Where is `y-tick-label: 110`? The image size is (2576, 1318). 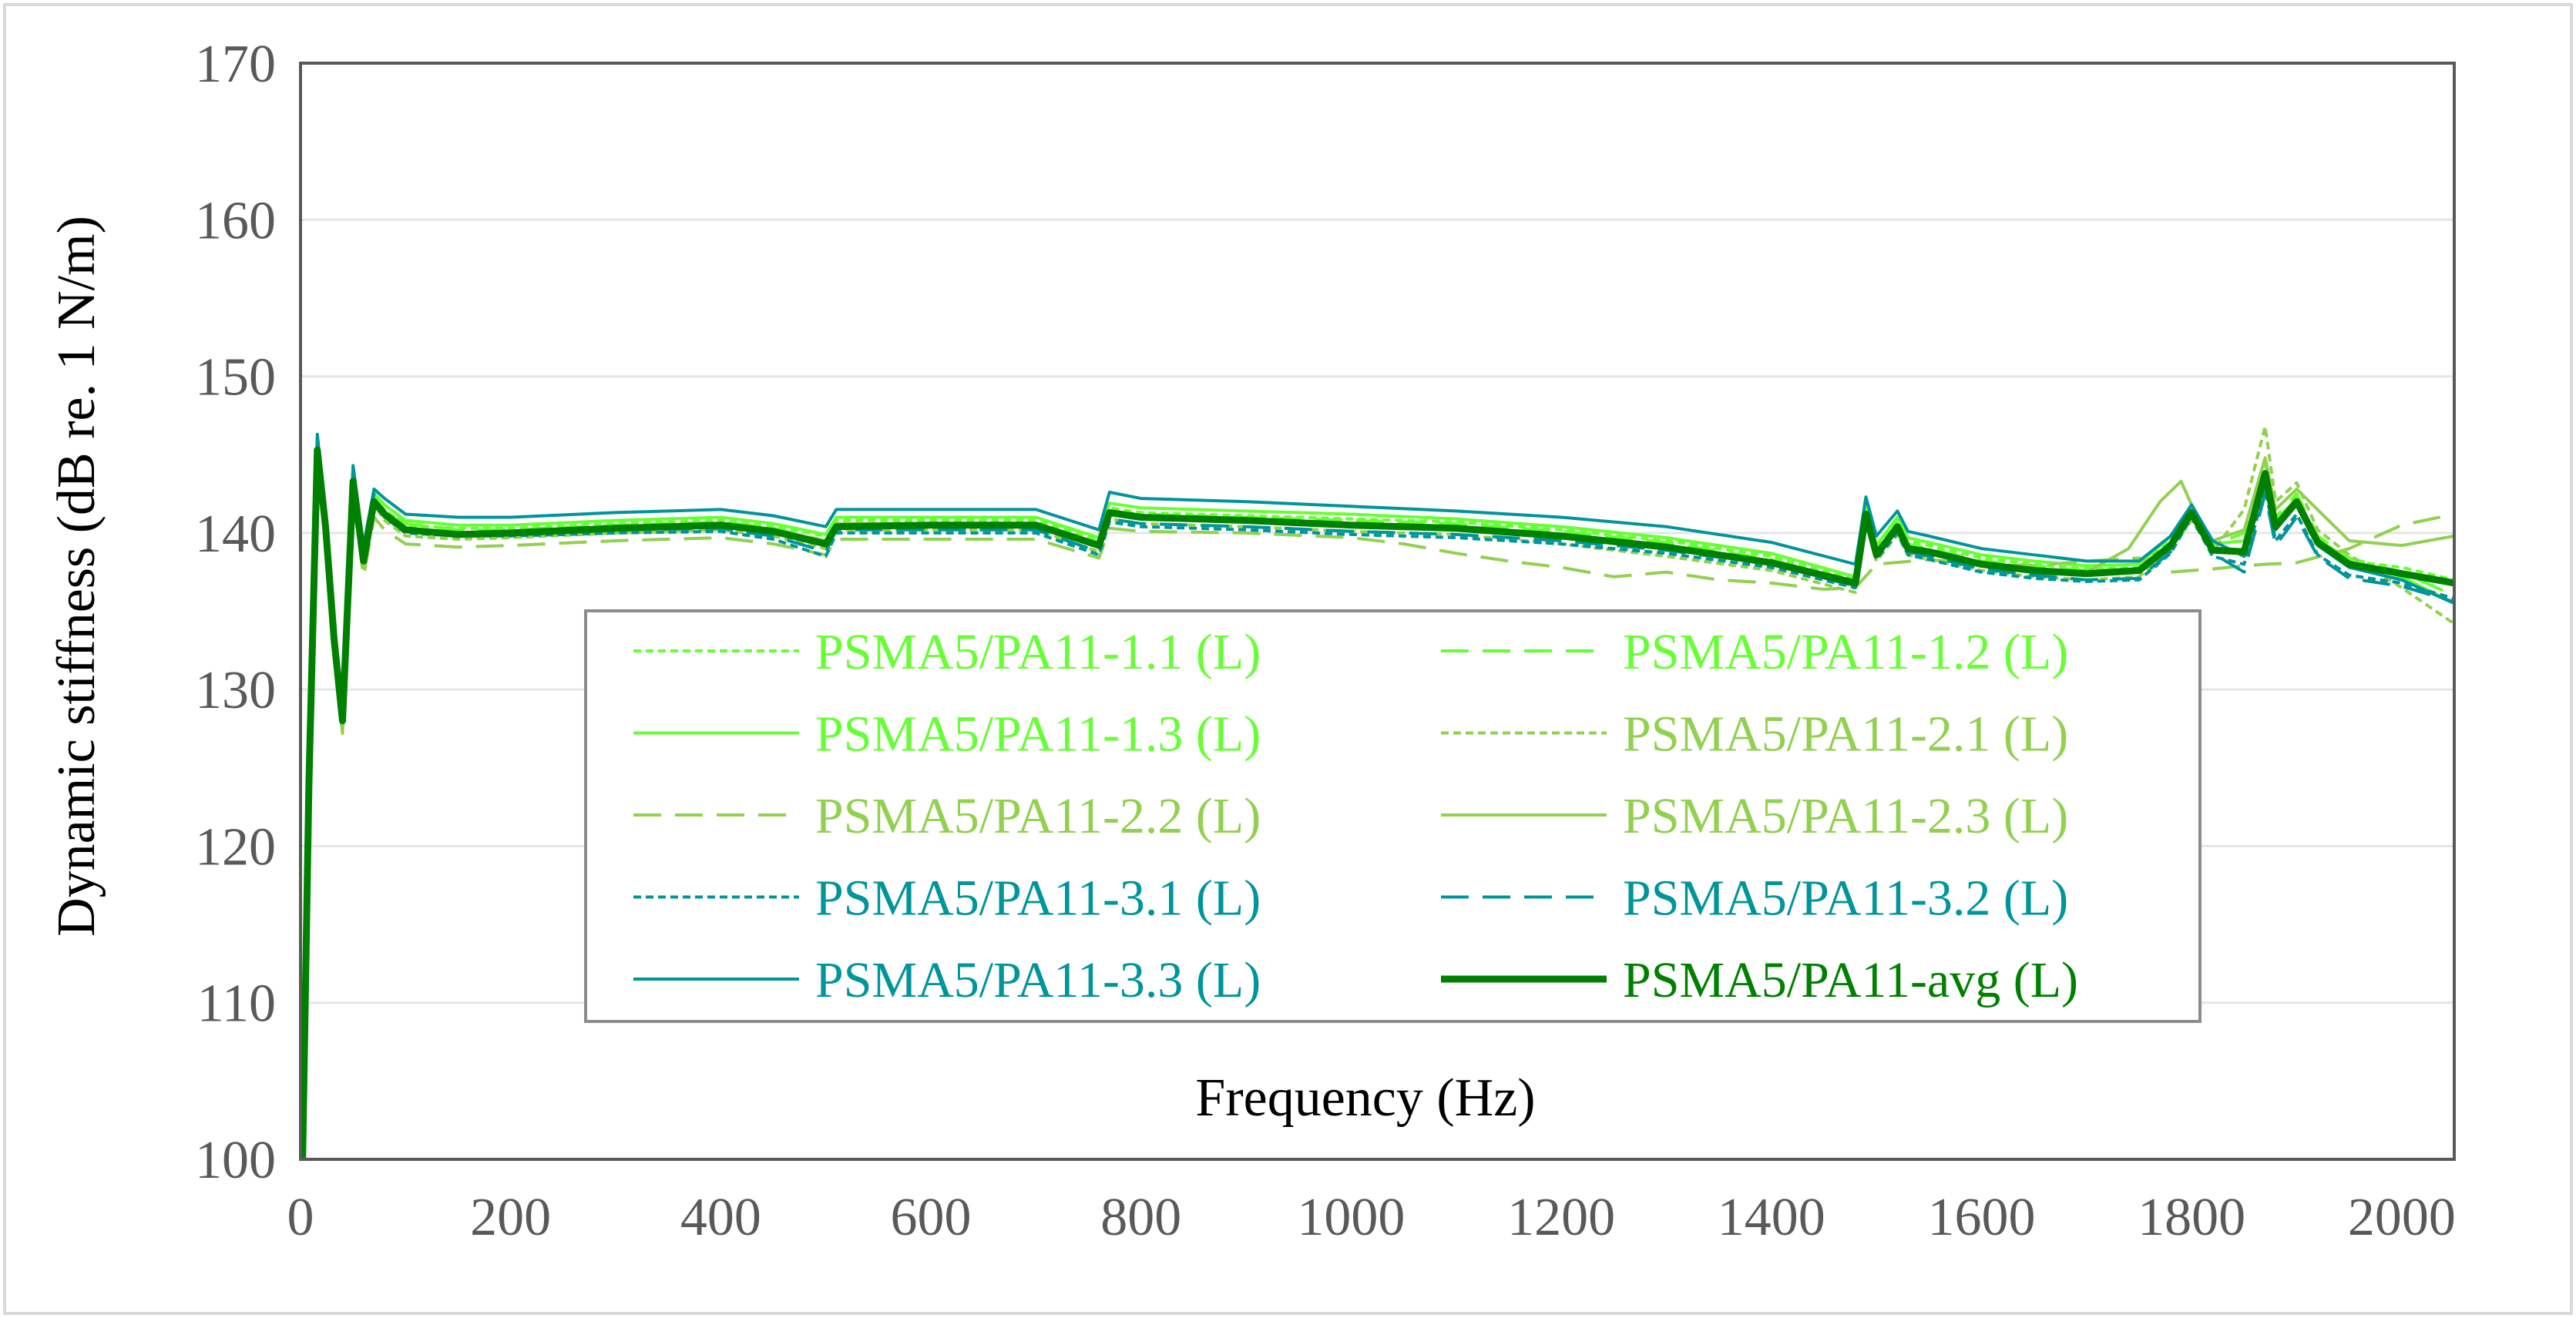
y-tick-label: 110 is located at coordinates (236, 1004).